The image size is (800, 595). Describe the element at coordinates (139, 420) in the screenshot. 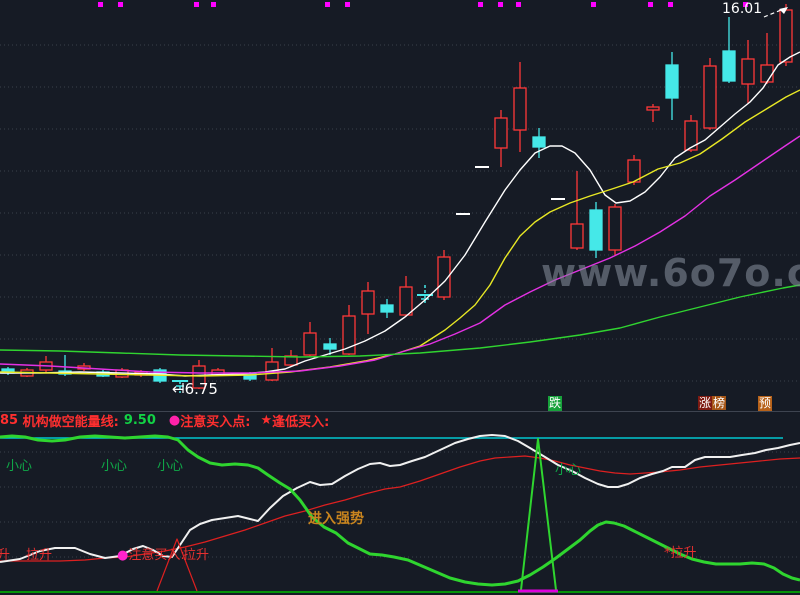

I see `indicator-value: 9.50` at that location.